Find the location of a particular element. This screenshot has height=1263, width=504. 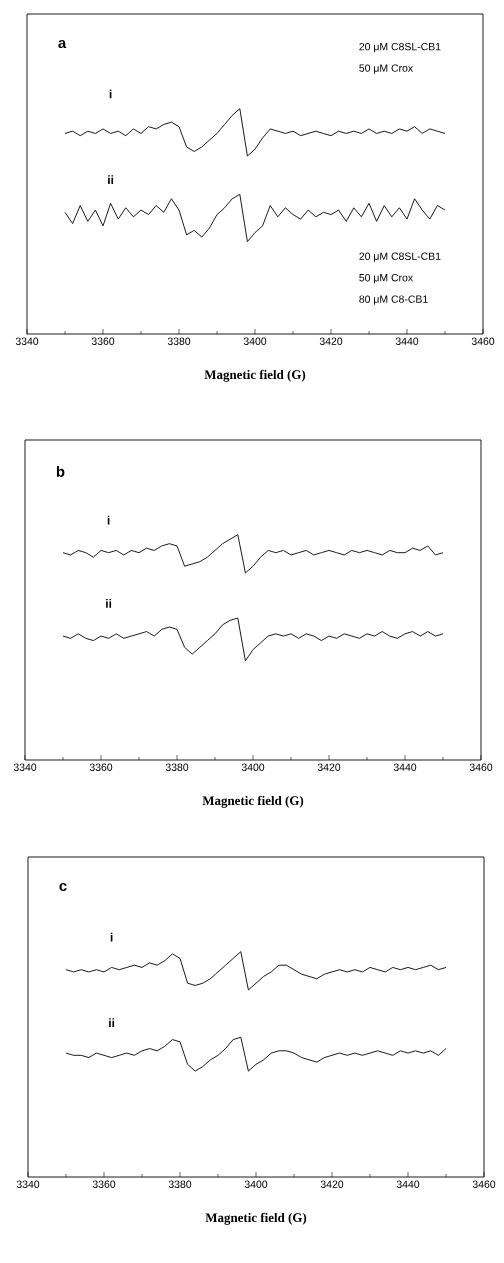

chart-title: b is located at coordinates (60, 471).